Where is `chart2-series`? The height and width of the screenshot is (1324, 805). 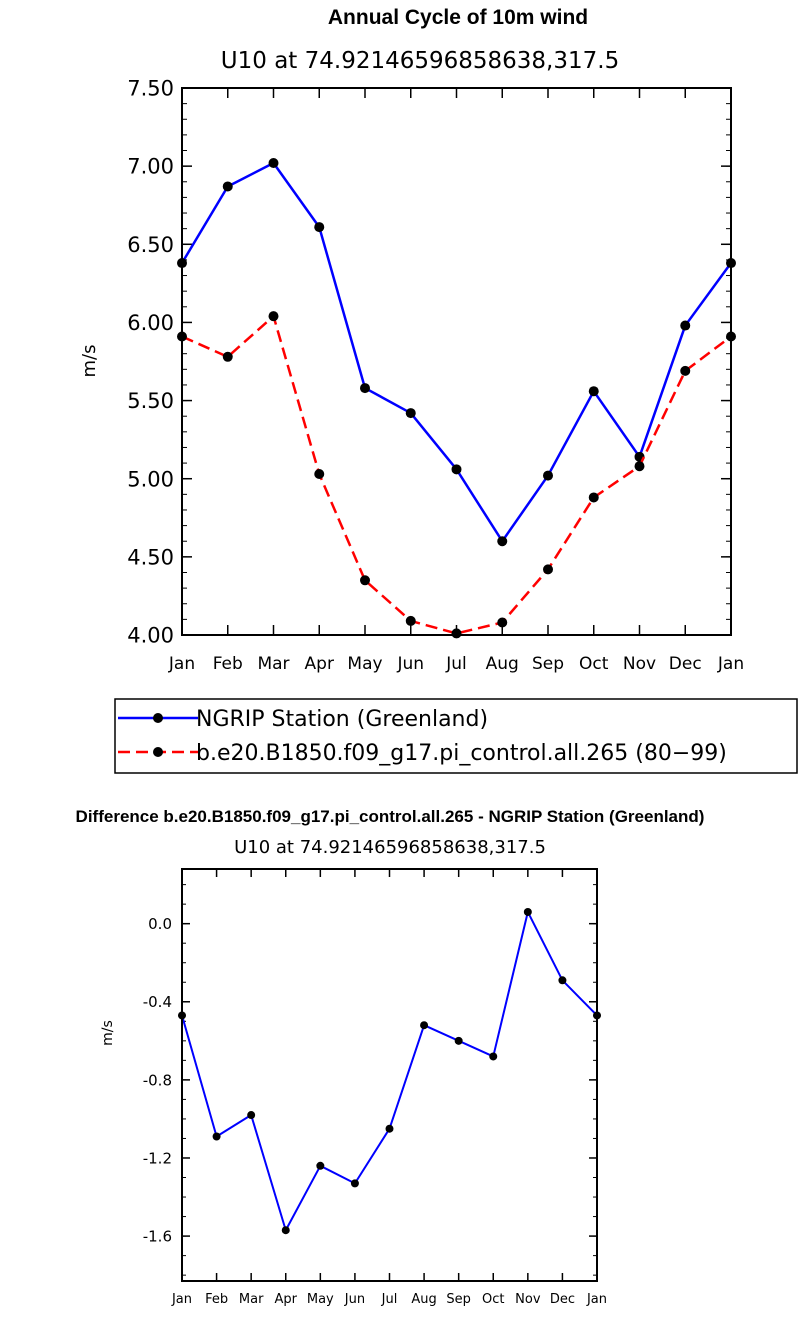
chart2-series is located at coordinates (389, 1071).